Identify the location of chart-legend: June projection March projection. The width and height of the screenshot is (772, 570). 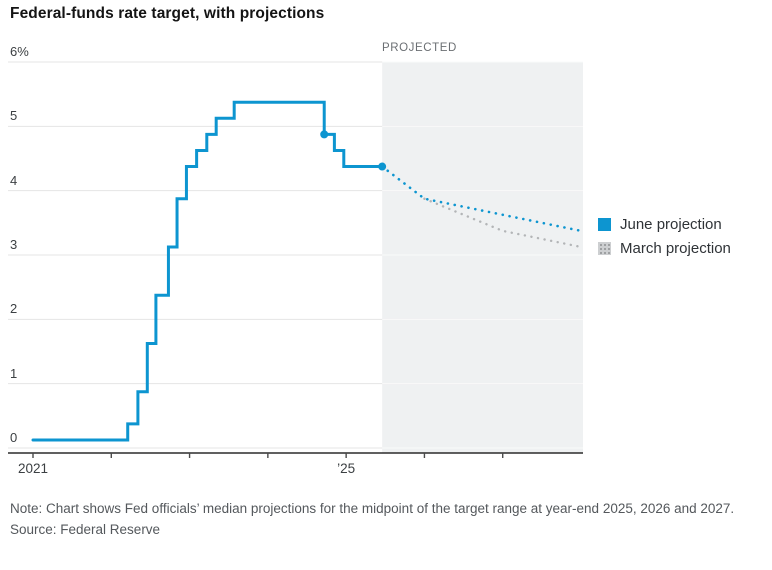
(664, 236).